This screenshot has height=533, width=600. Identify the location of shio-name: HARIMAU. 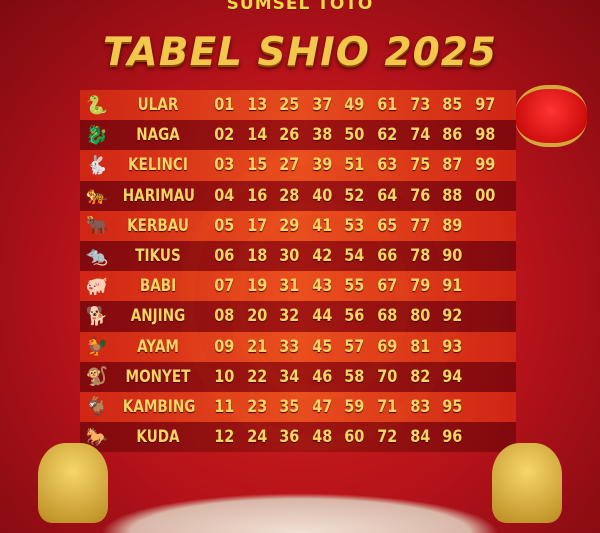
(158, 195).